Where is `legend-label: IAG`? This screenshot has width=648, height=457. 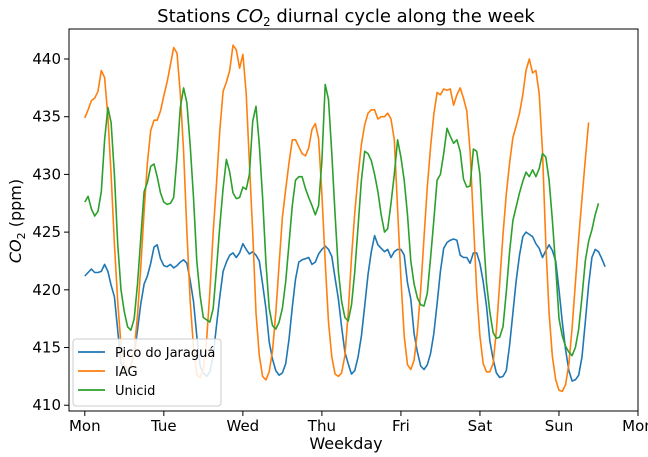 legend-label: IAG is located at coordinates (126, 372).